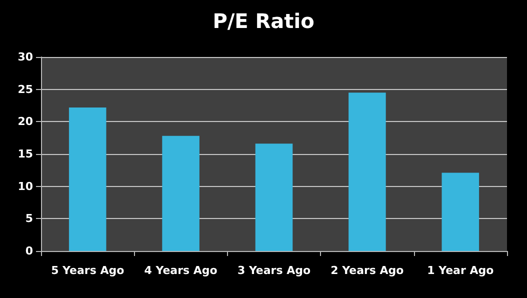 The image size is (527, 298). I want to click on x-tick-label: 1 Year Ago, so click(460, 270).